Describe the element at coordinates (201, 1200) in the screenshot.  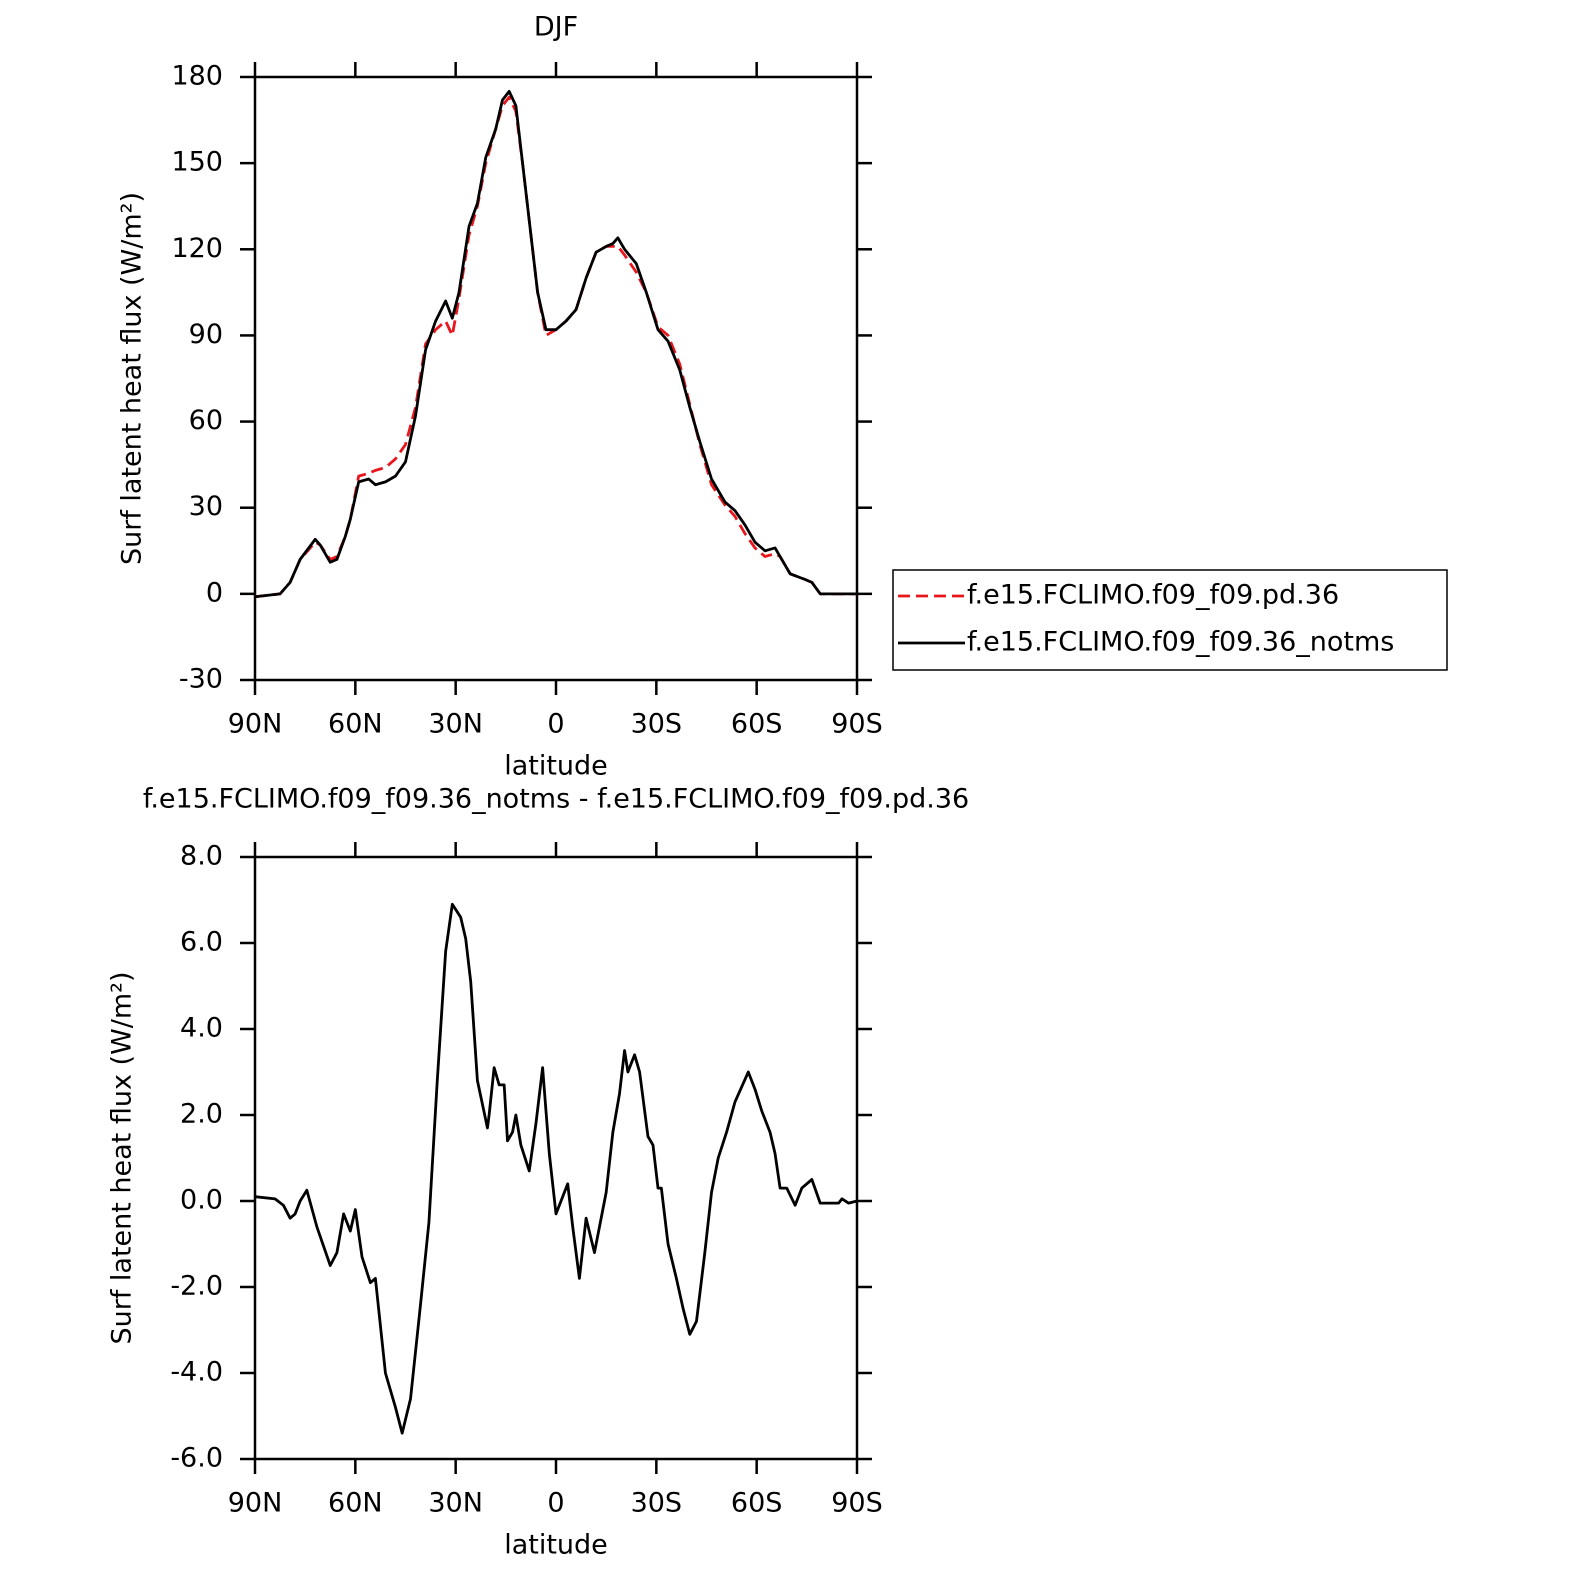
I see `y-tick-label: 0.0` at that location.